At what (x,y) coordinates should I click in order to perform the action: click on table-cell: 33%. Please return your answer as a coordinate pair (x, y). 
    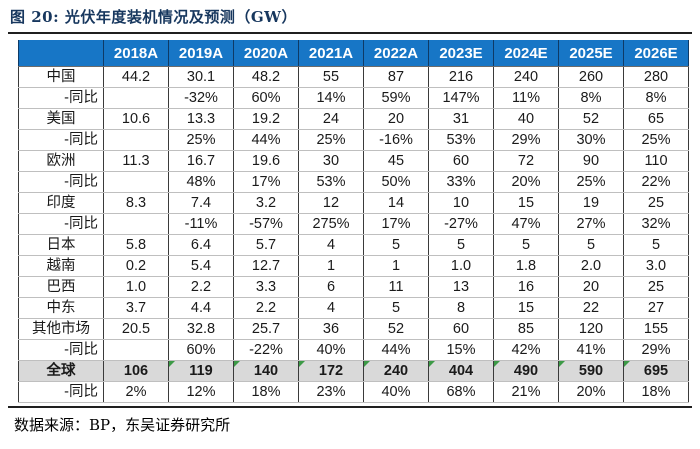
    Looking at the image, I should click on (461, 182).